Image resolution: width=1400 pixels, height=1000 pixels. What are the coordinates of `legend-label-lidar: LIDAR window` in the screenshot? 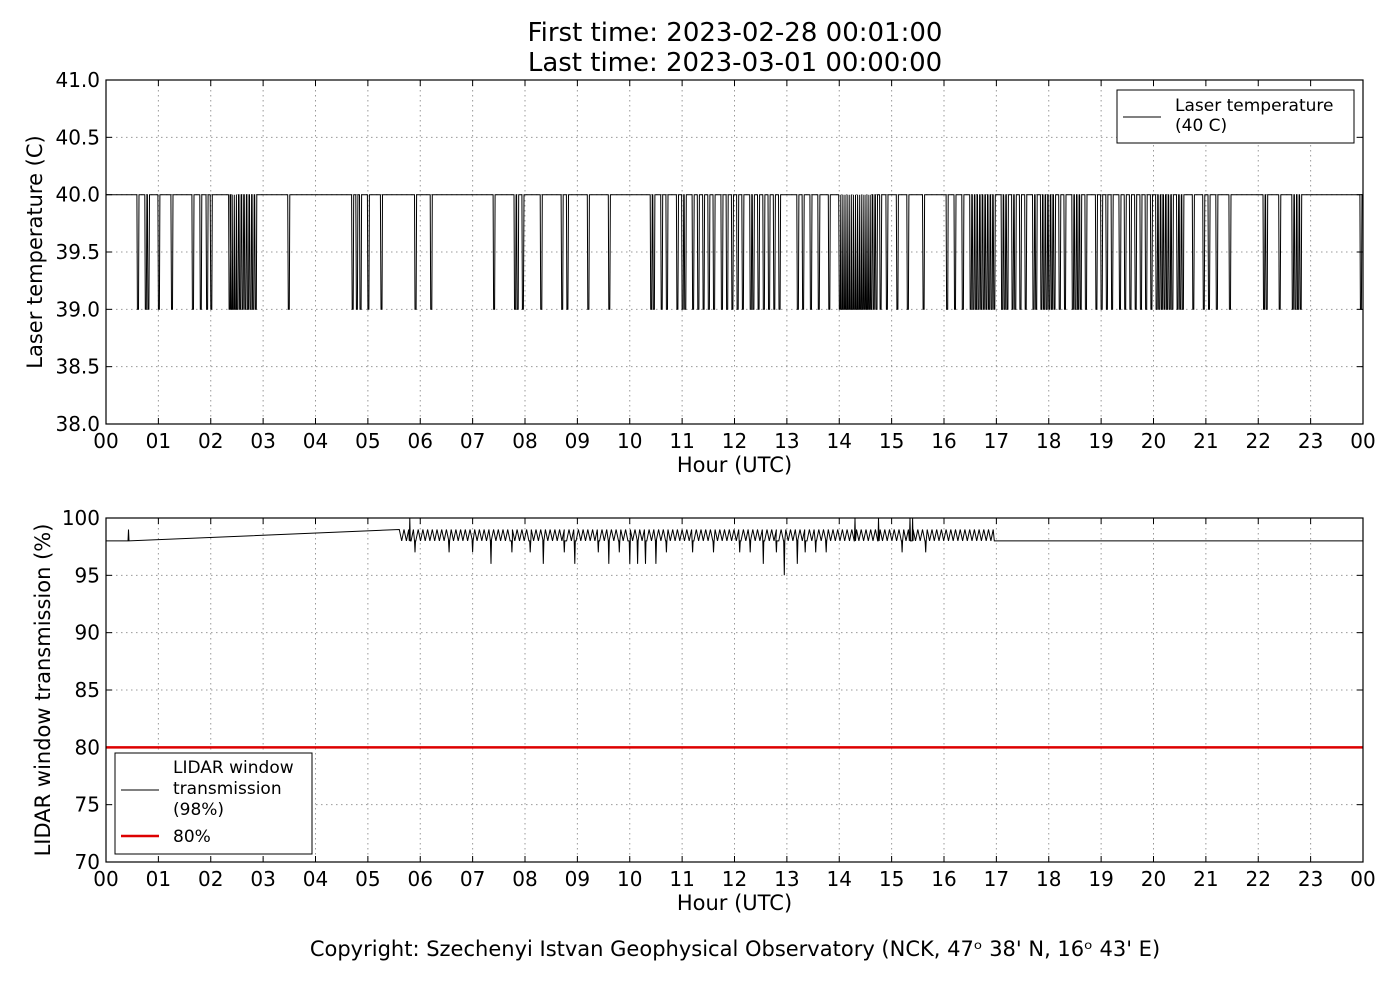 It's located at (233, 768).